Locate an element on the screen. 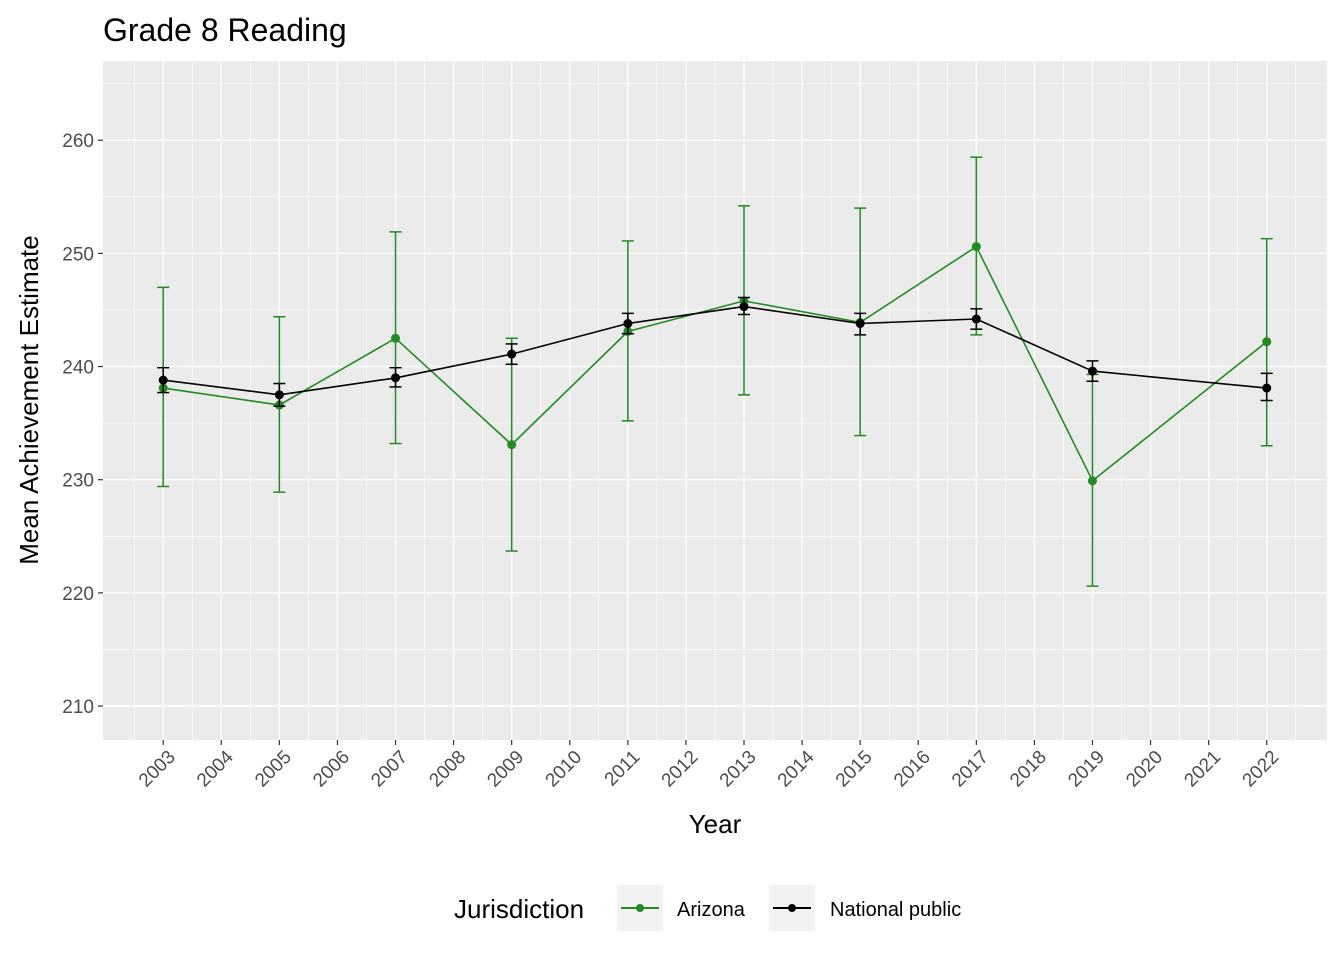  x-tick-label: 2009 is located at coordinates (505, 769).